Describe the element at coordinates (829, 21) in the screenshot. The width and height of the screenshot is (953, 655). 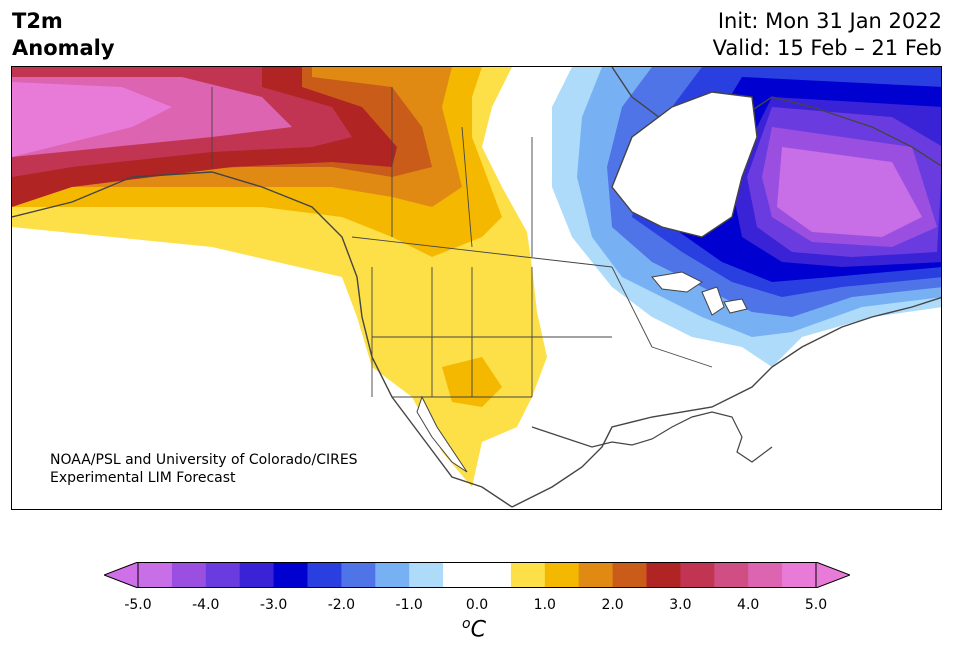
I see `init-date: Init: Mon 31 Jan 2022` at that location.